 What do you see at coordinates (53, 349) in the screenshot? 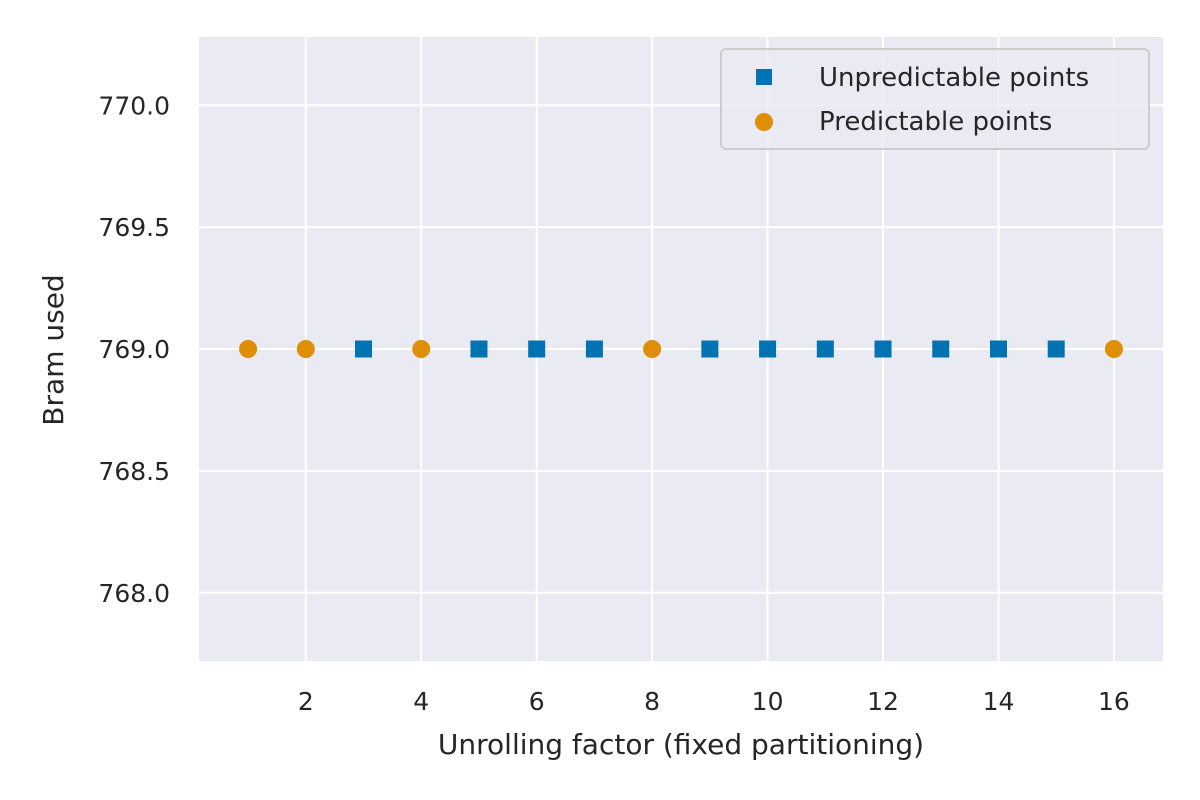
I see `y-axis-label: Bram used` at bounding box center [53, 349].